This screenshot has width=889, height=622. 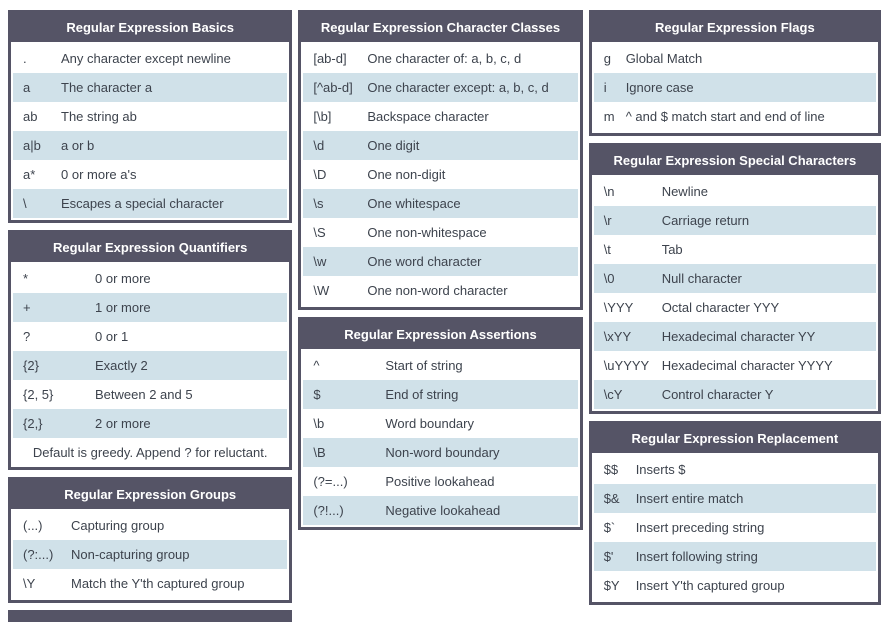 What do you see at coordinates (735, 220) in the screenshot?
I see `table-row: \r Carriage return` at bounding box center [735, 220].